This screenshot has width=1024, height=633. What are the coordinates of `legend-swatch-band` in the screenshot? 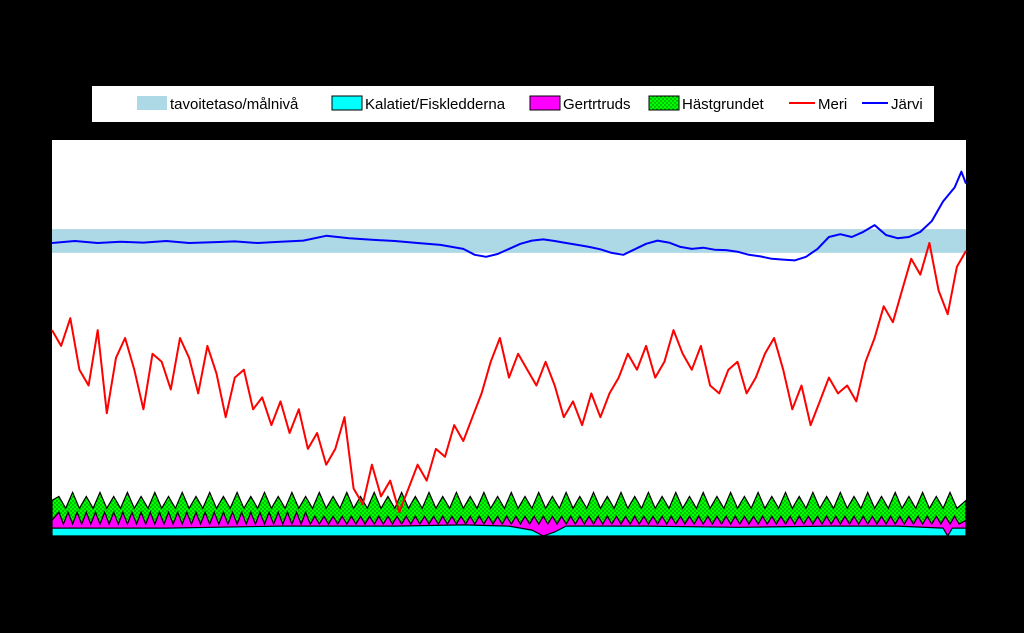 It's located at (152, 103).